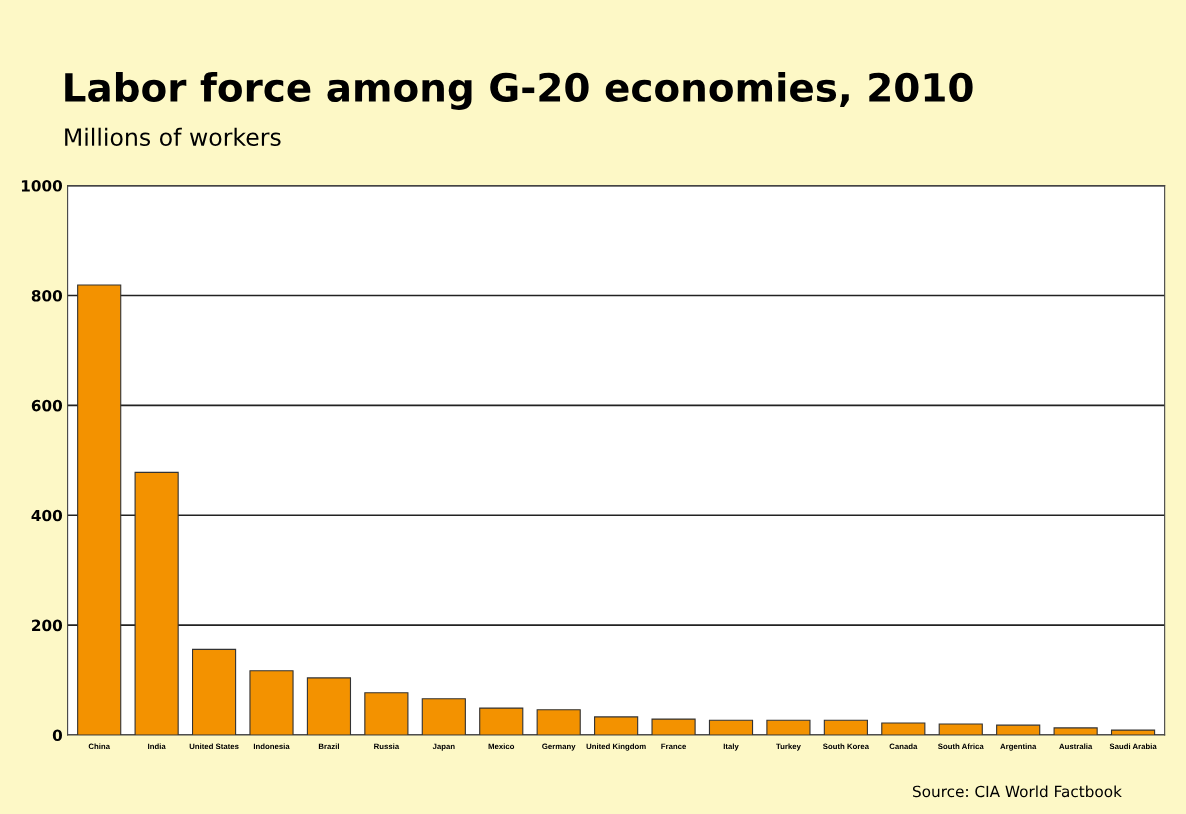  What do you see at coordinates (47, 295) in the screenshot?
I see `y-tick-label: 800` at bounding box center [47, 295].